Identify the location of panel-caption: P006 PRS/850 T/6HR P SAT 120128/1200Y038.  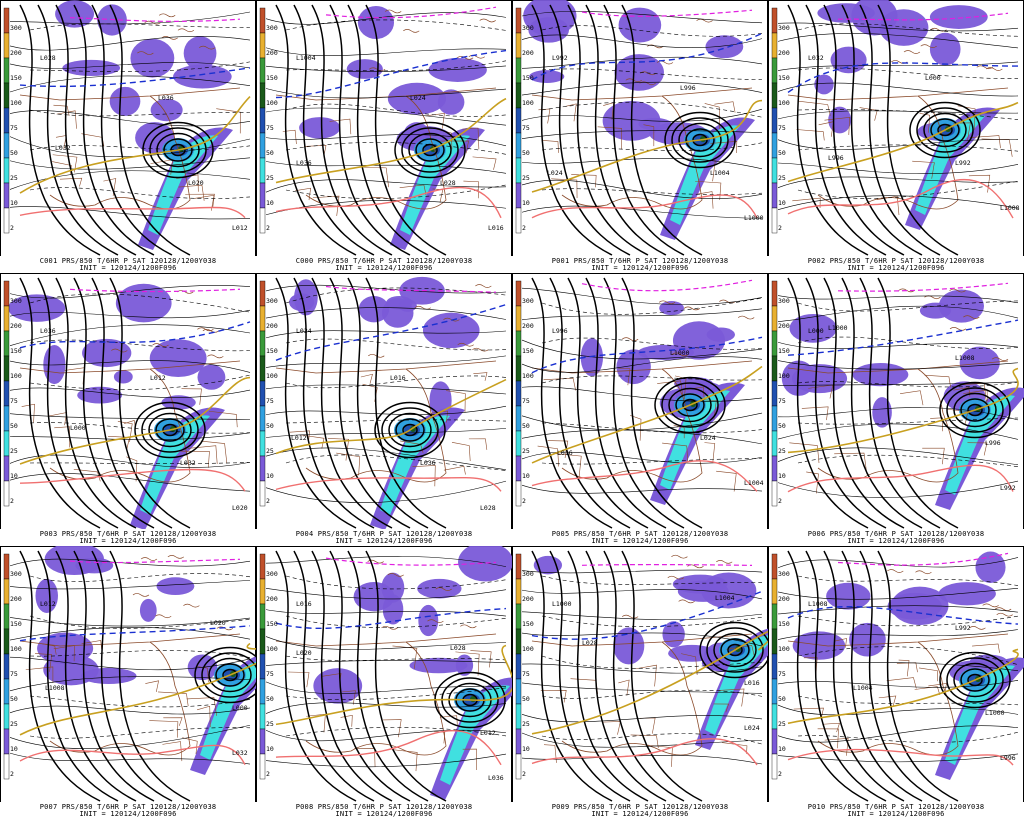
(896, 534).